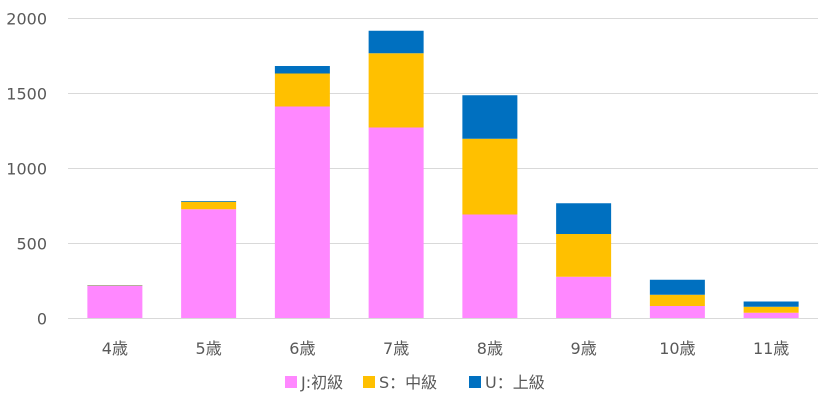 The width and height of the screenshot is (827, 406). What do you see at coordinates (677, 348) in the screenshot?
I see `x-tick-label: 10歳` at bounding box center [677, 348].